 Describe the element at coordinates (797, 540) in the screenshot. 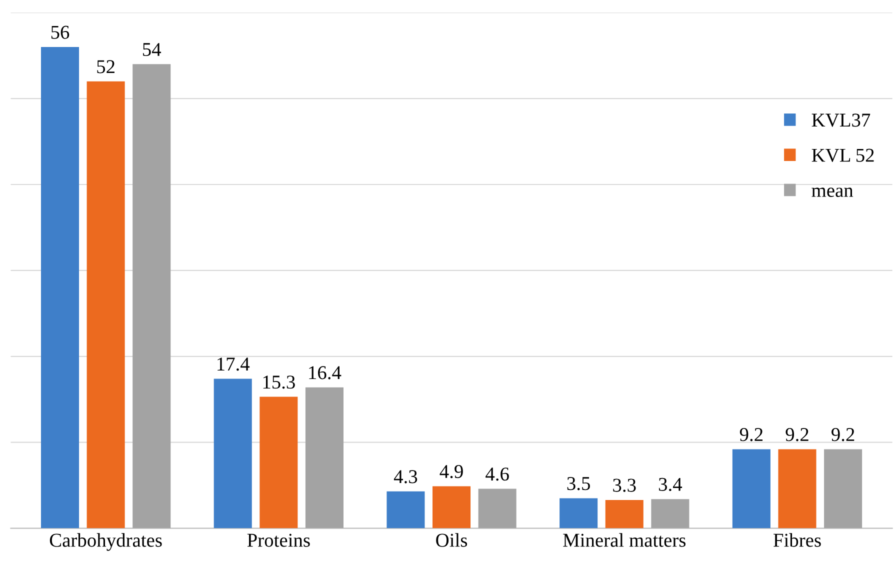

I see `x-tick-label: Fibres` at that location.